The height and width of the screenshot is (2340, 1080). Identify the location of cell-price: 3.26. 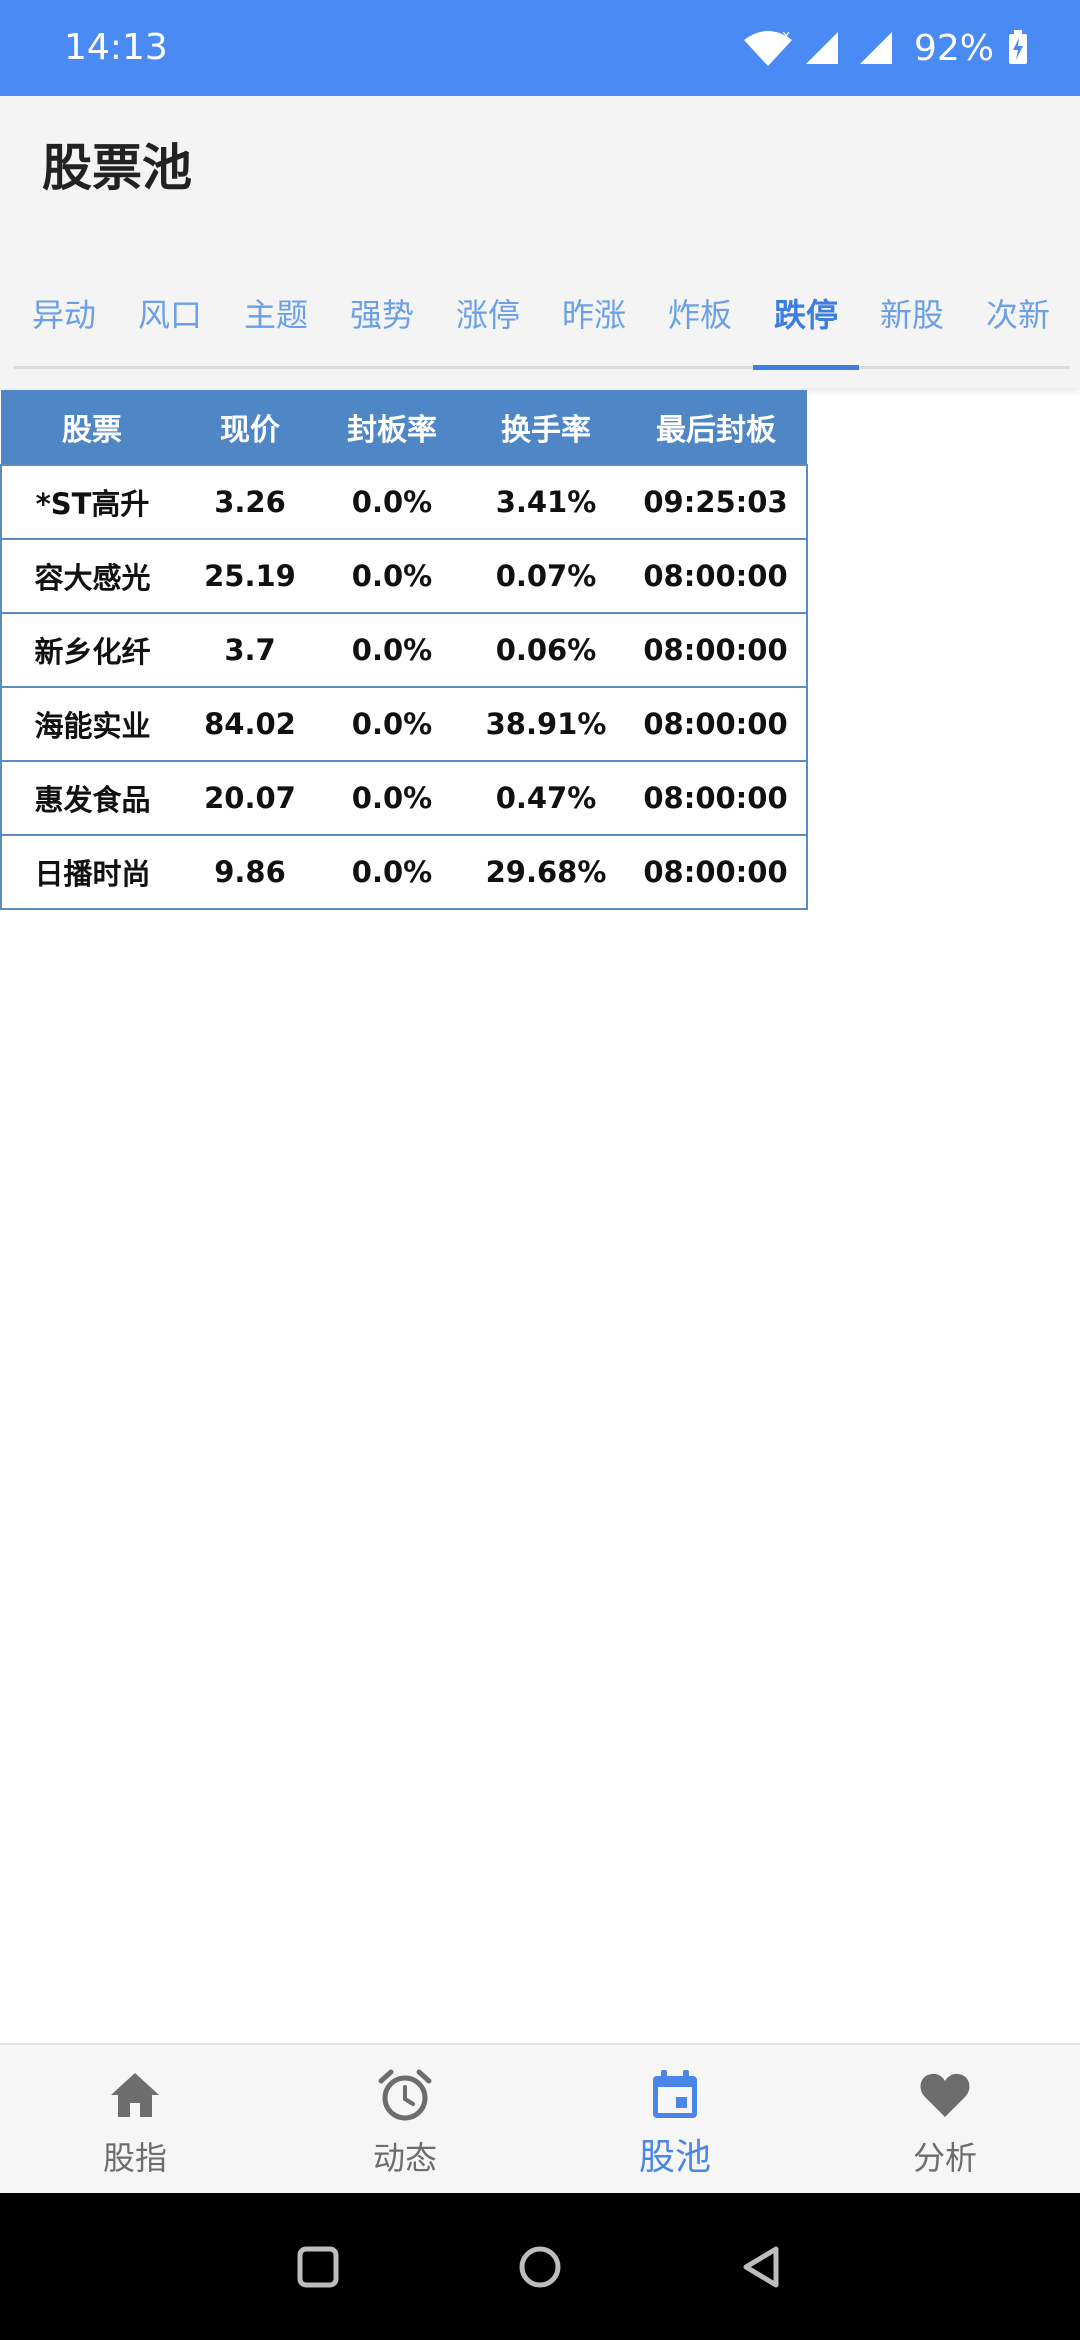
(250, 502).